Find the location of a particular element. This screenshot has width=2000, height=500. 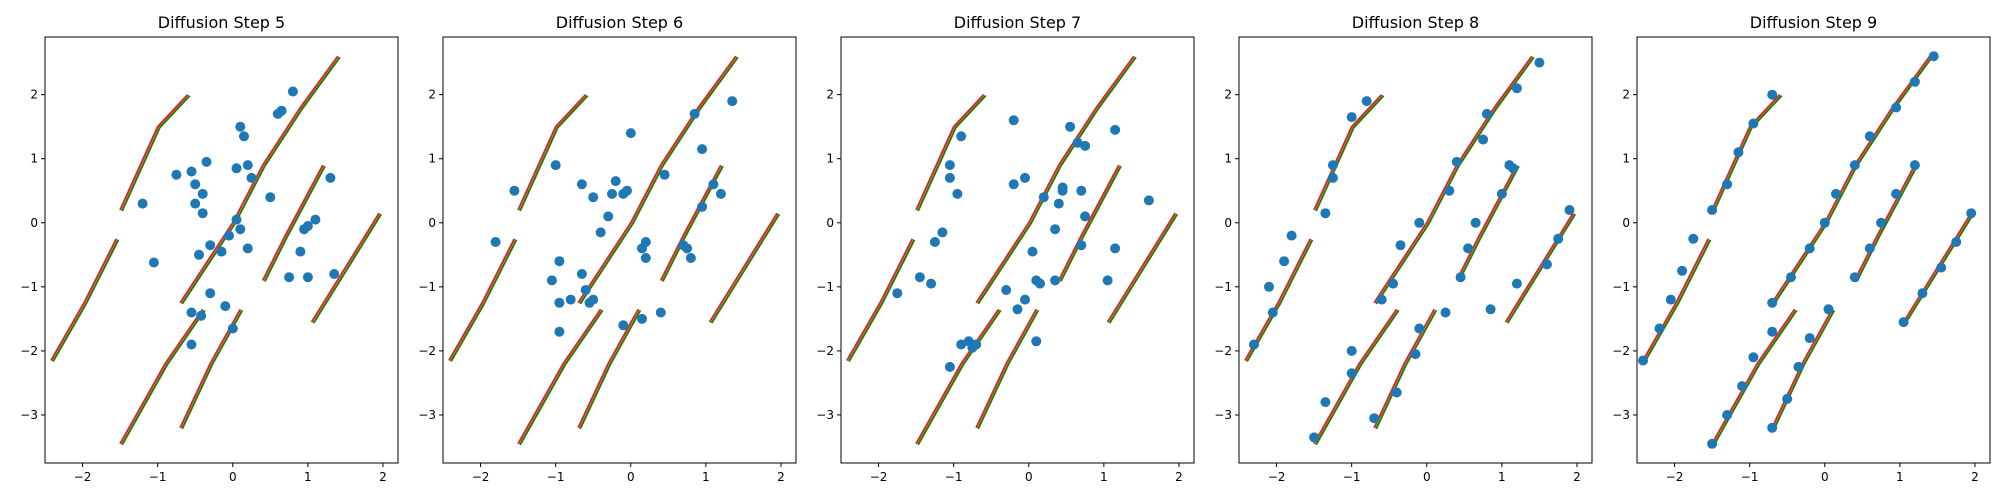

y-tick-label: −2 is located at coordinates (1621, 351).